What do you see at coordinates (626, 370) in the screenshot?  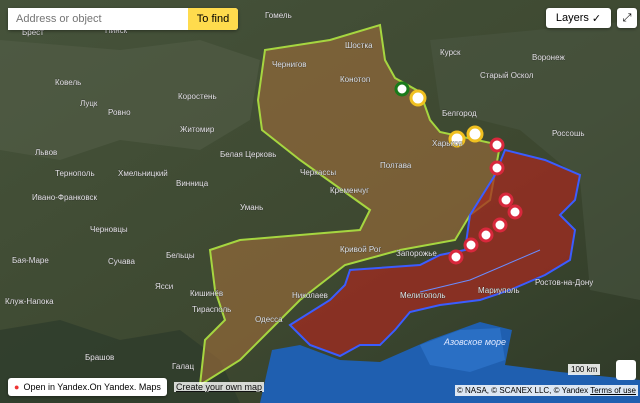 I see `ruler-button` at bounding box center [626, 370].